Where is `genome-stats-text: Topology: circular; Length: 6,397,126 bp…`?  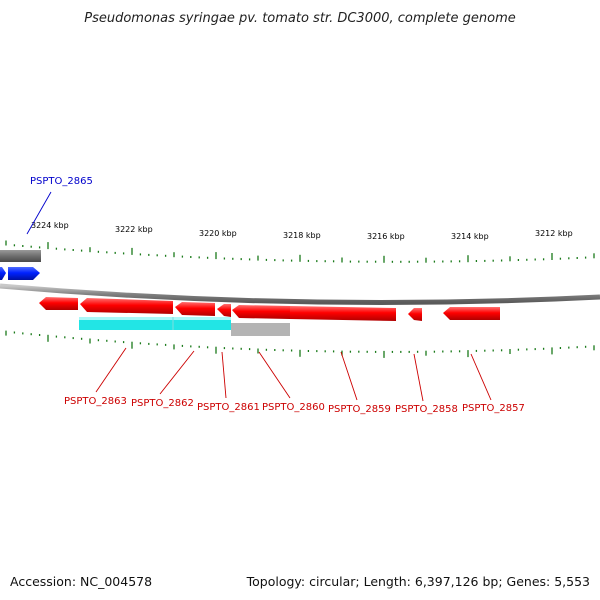
genome-stats-text: Topology: circular; Length: 6,397,126 bp… is located at coordinates (418, 581).